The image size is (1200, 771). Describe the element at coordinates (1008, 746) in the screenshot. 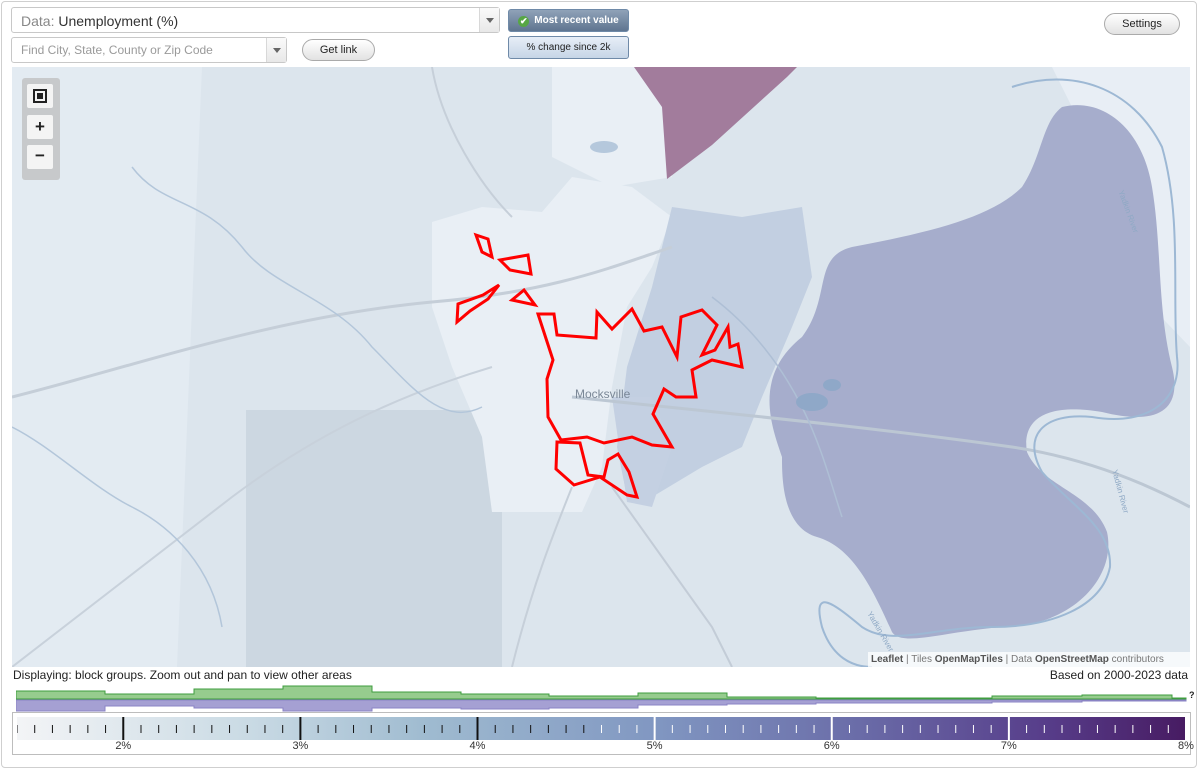

I see `legend-tick-label: 7%` at that location.